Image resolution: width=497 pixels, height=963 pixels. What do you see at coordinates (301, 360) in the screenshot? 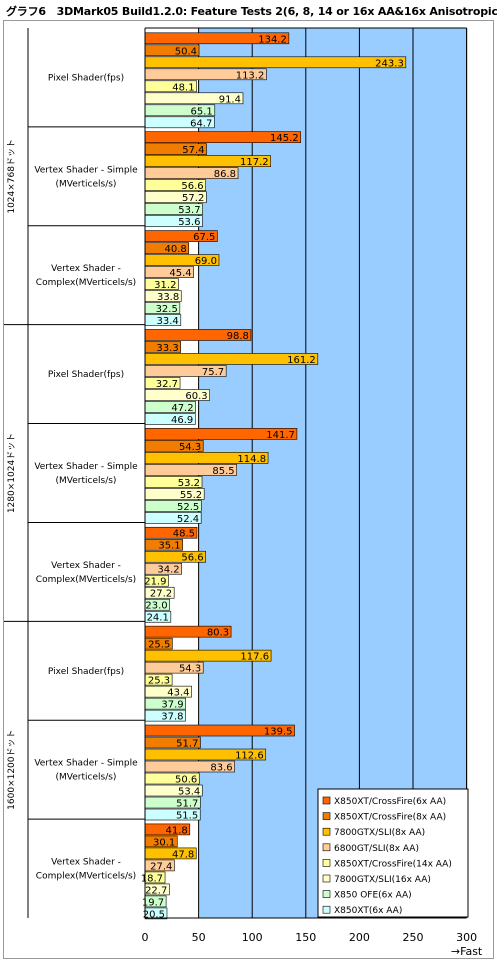
I see `data-label: 161.2` at bounding box center [301, 360].